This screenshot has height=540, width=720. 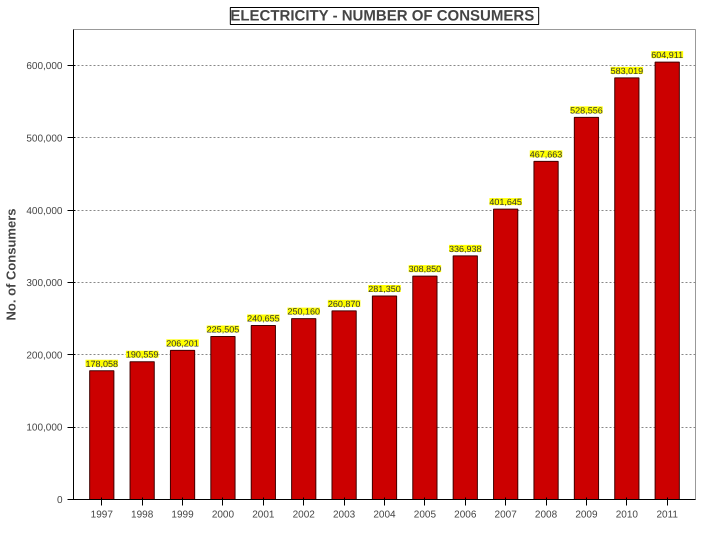 I want to click on x-tick-label: 2002, so click(x=304, y=515).